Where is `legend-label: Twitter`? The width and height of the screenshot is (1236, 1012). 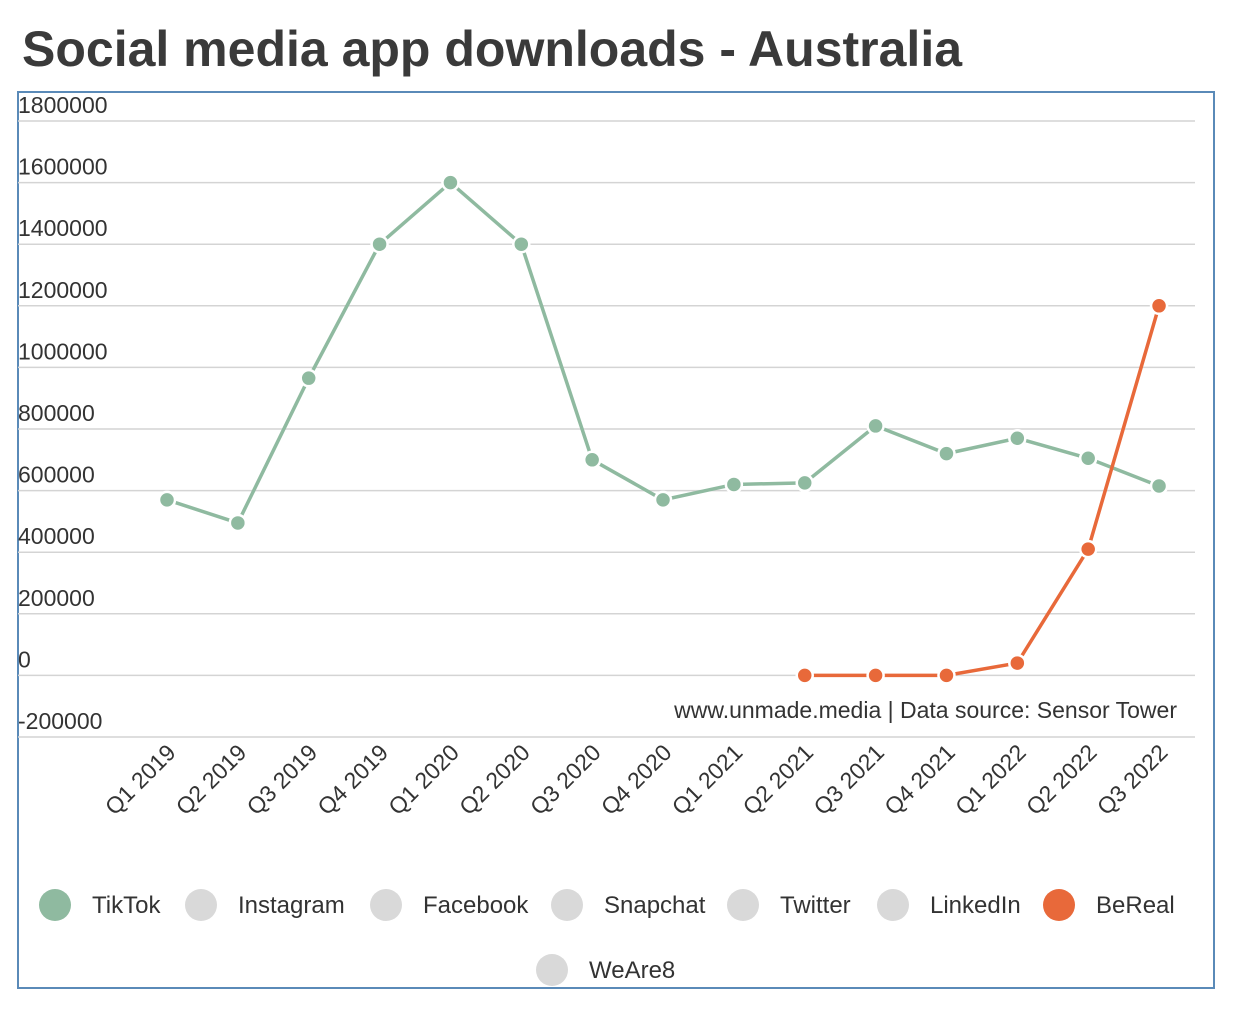 legend-label: Twitter is located at coordinates (815, 905).